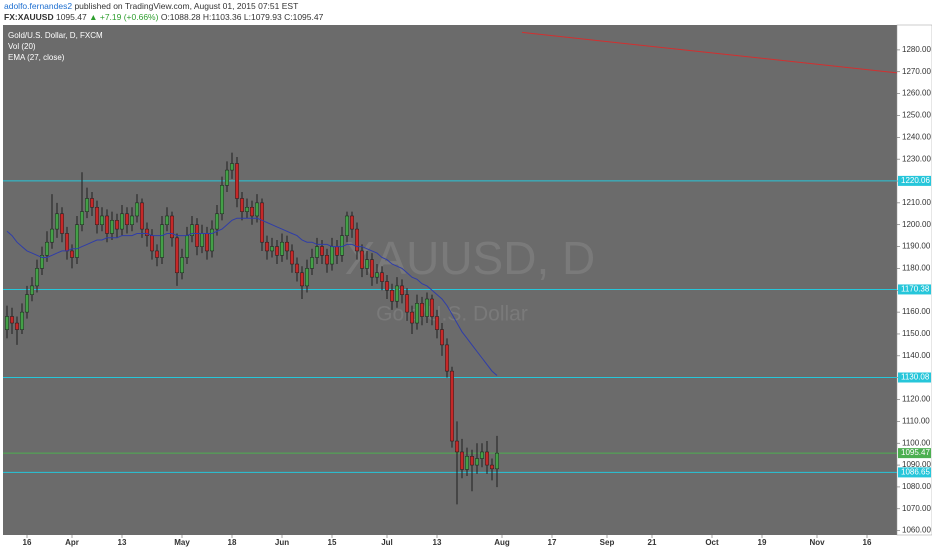 This screenshot has height=550, width=932. Describe the element at coordinates (916, 355) in the screenshot. I see `y-tick-label: 1140.00` at that location.